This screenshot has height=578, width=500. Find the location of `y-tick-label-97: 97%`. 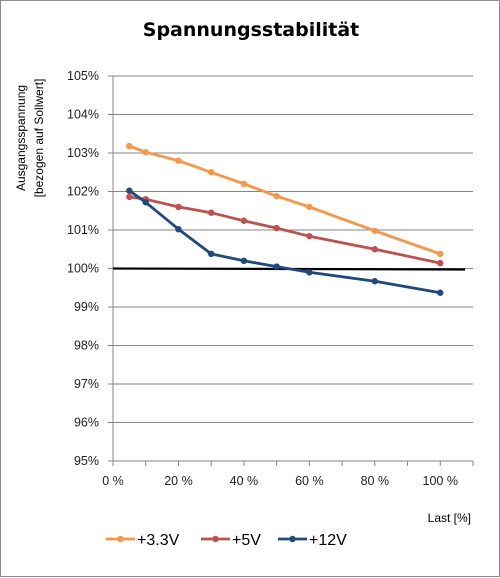

y-tick-label-97: 97% is located at coordinates (86, 384).